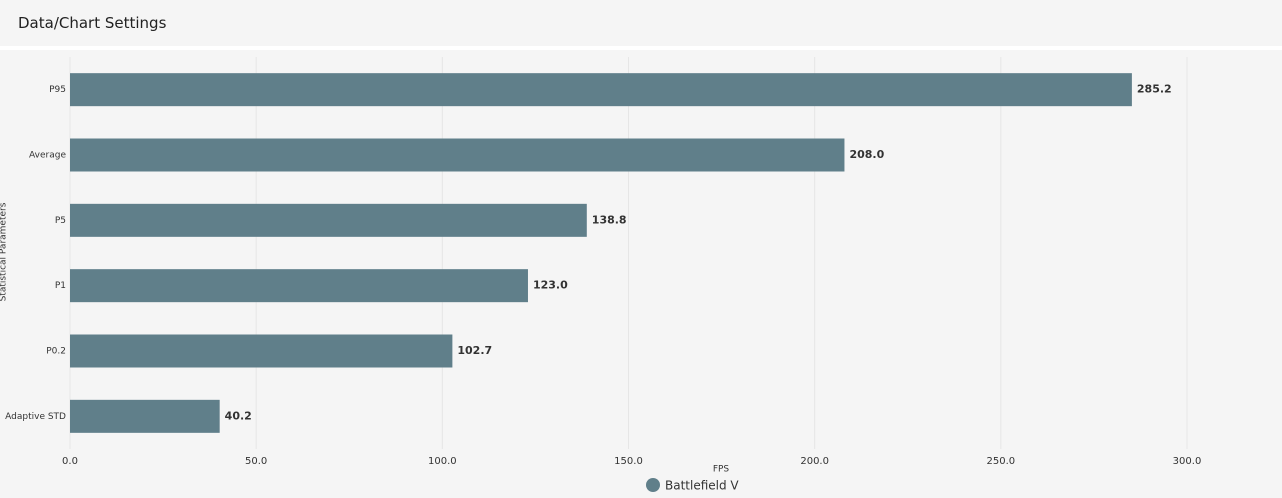 This screenshot has height=498, width=1282. Describe the element at coordinates (70, 461) in the screenshot. I see `x-tick-label: 0.0` at that location.